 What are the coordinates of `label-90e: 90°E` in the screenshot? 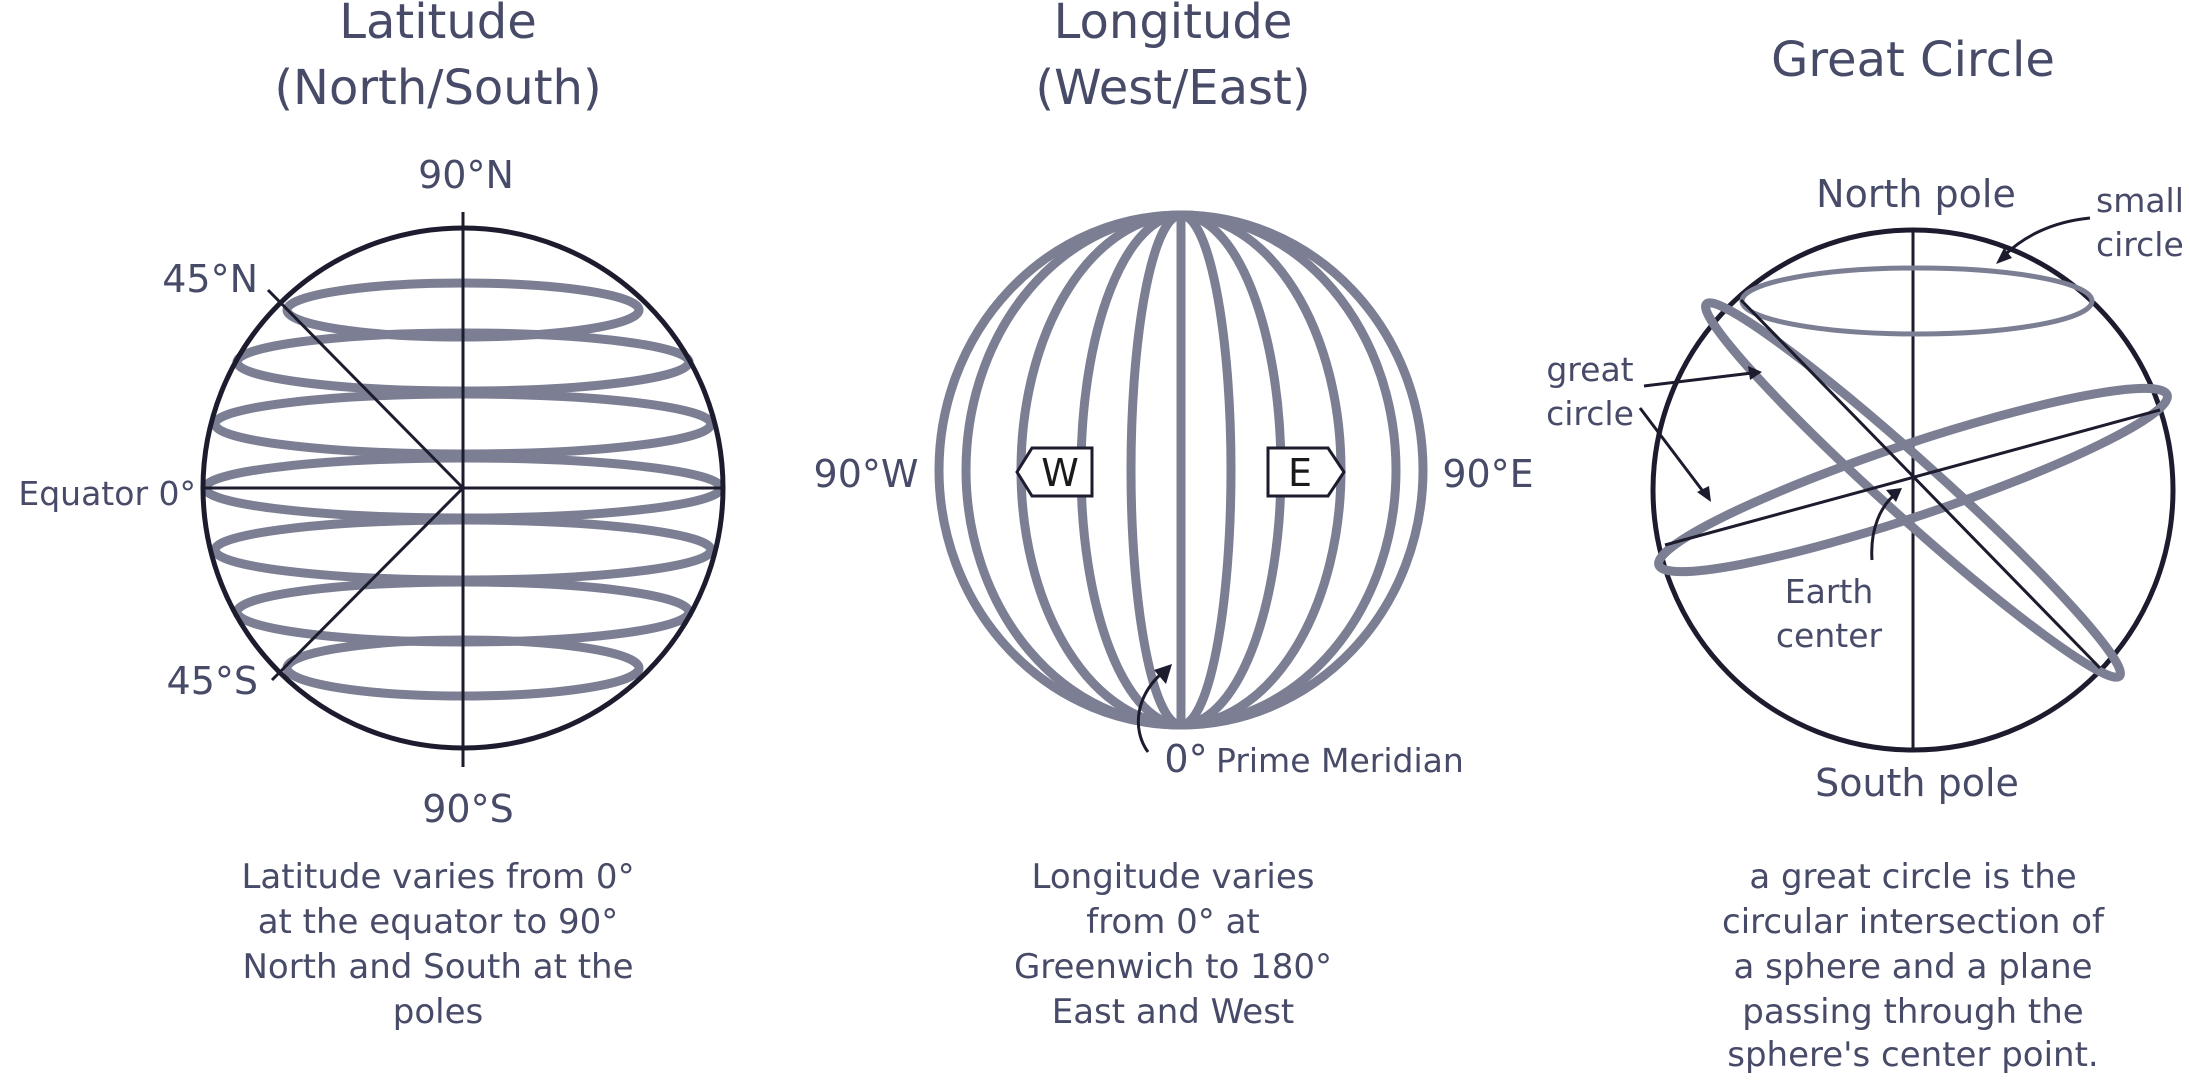 It's located at (1487, 474).